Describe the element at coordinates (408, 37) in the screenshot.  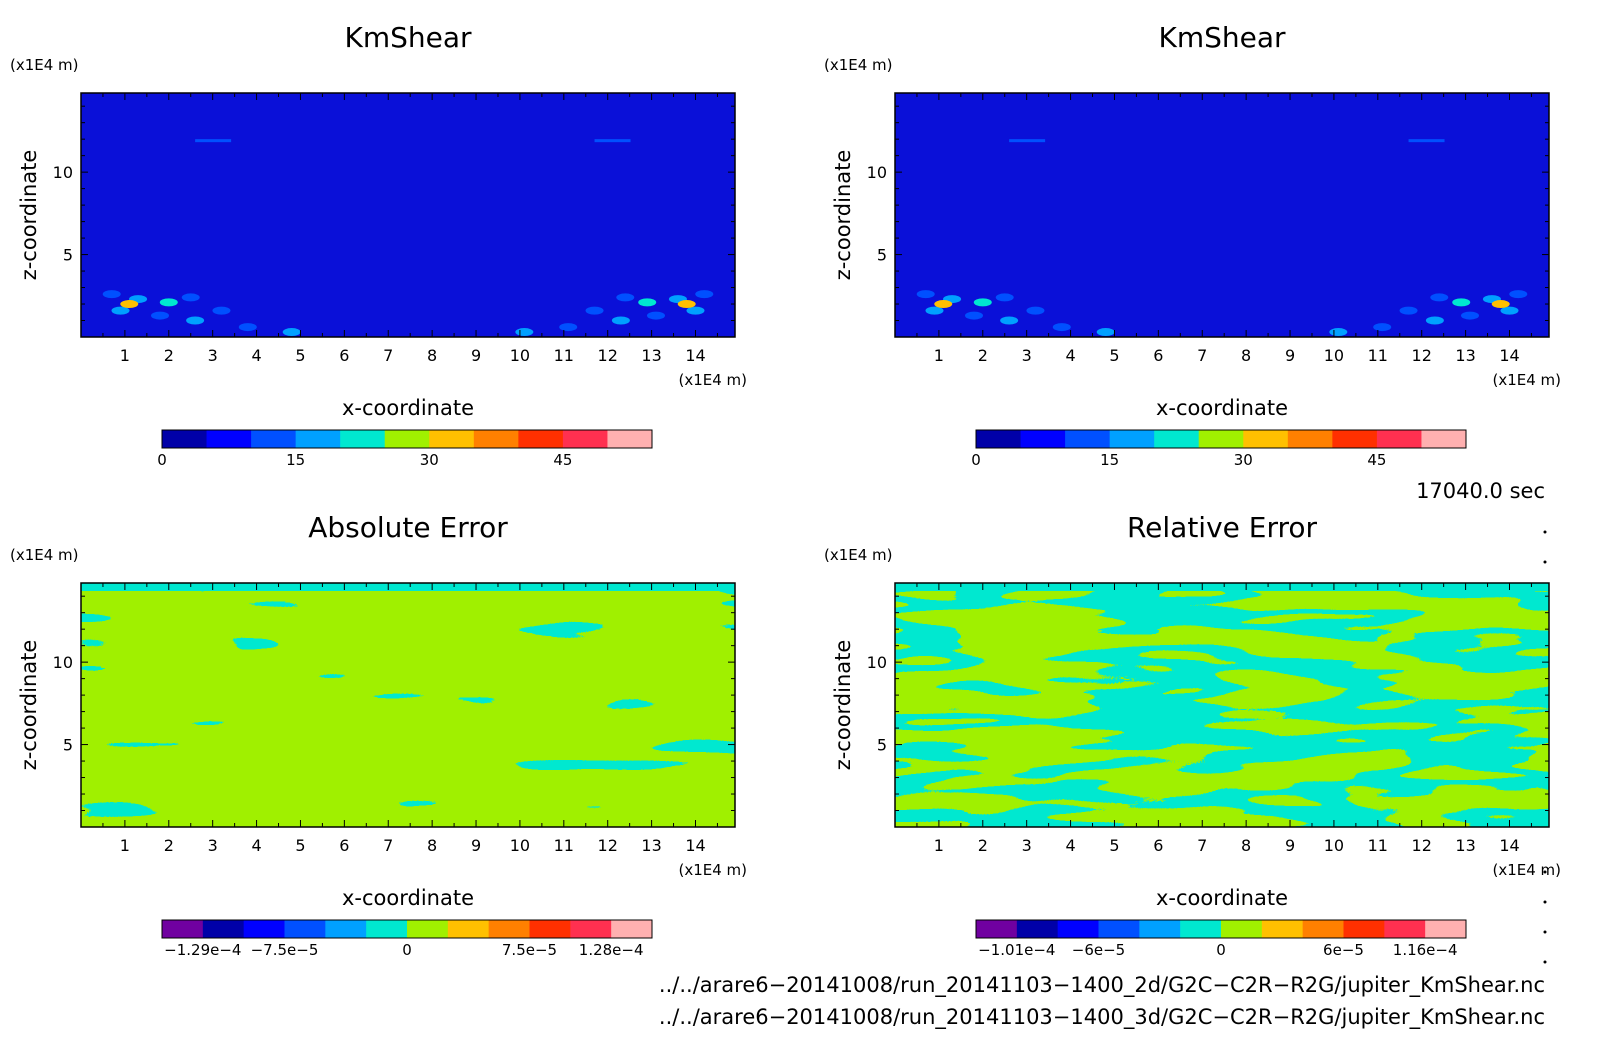
I see `chart-title: KmShear` at that location.